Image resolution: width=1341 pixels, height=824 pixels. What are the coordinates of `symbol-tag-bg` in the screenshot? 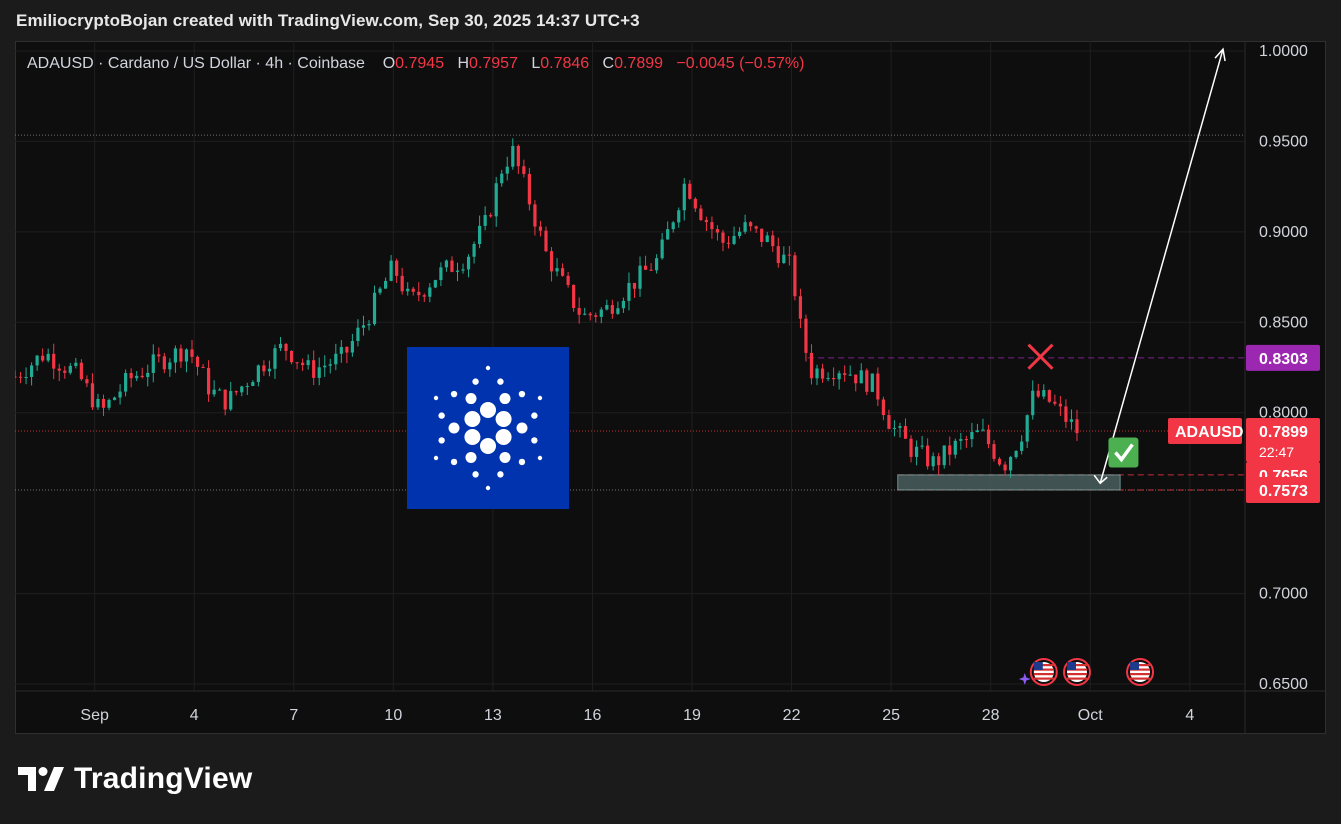 It's located at (1205, 430).